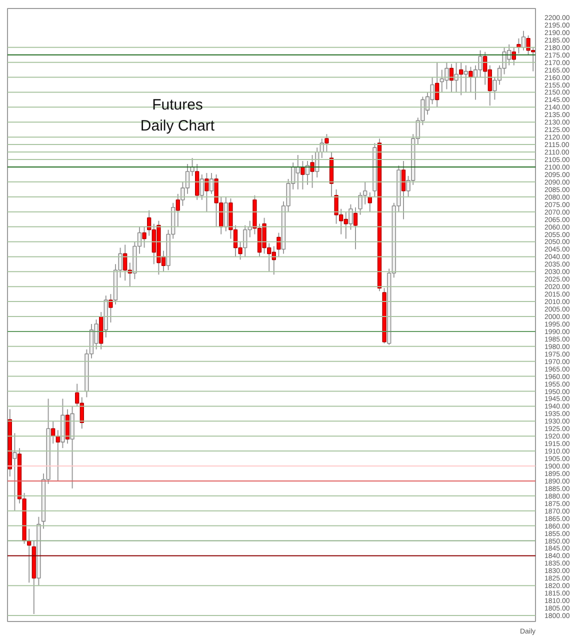 The height and width of the screenshot is (640, 572). Describe the element at coordinates (178, 126) in the screenshot. I see `text: Daily Chart` at that location.